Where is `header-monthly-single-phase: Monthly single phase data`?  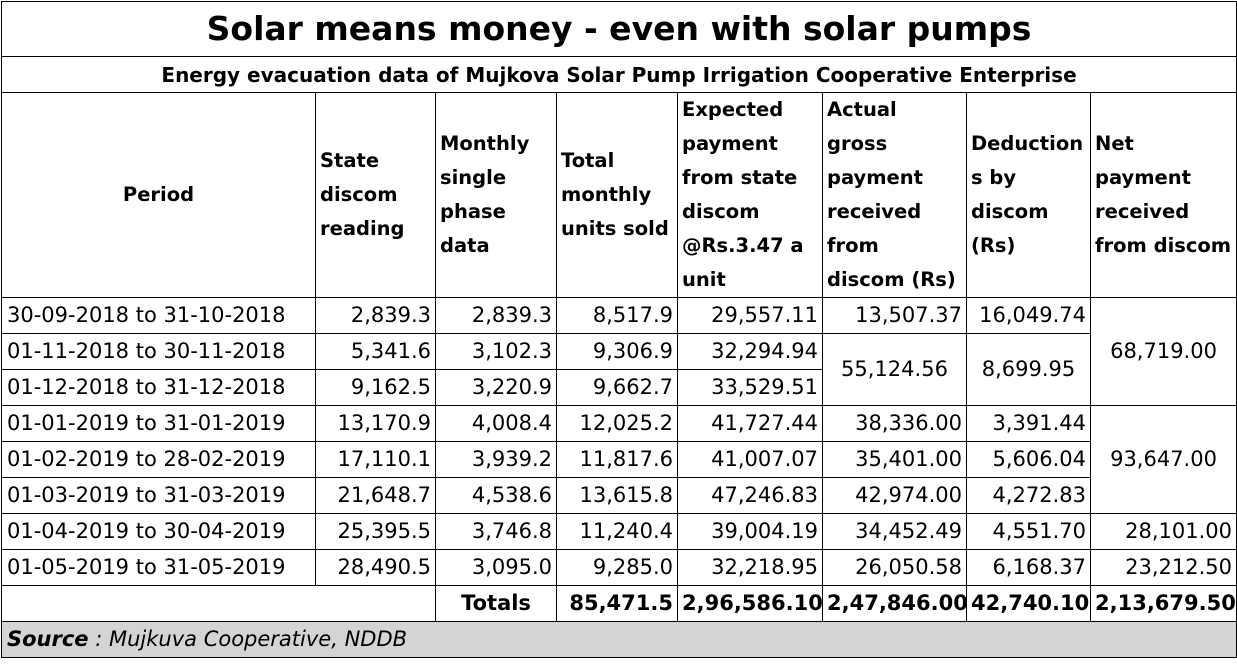 header-monthly-single-phase: Monthly single phase data is located at coordinates (496, 195).